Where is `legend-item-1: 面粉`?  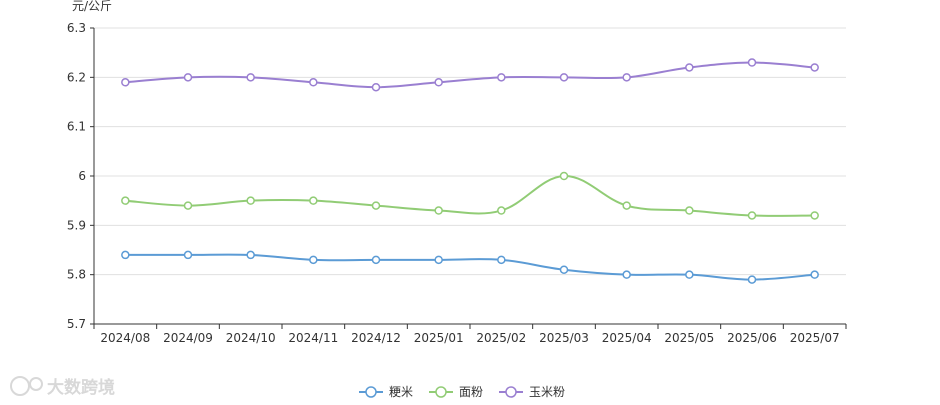
legend-item-1: 面粉 is located at coordinates (456, 392).